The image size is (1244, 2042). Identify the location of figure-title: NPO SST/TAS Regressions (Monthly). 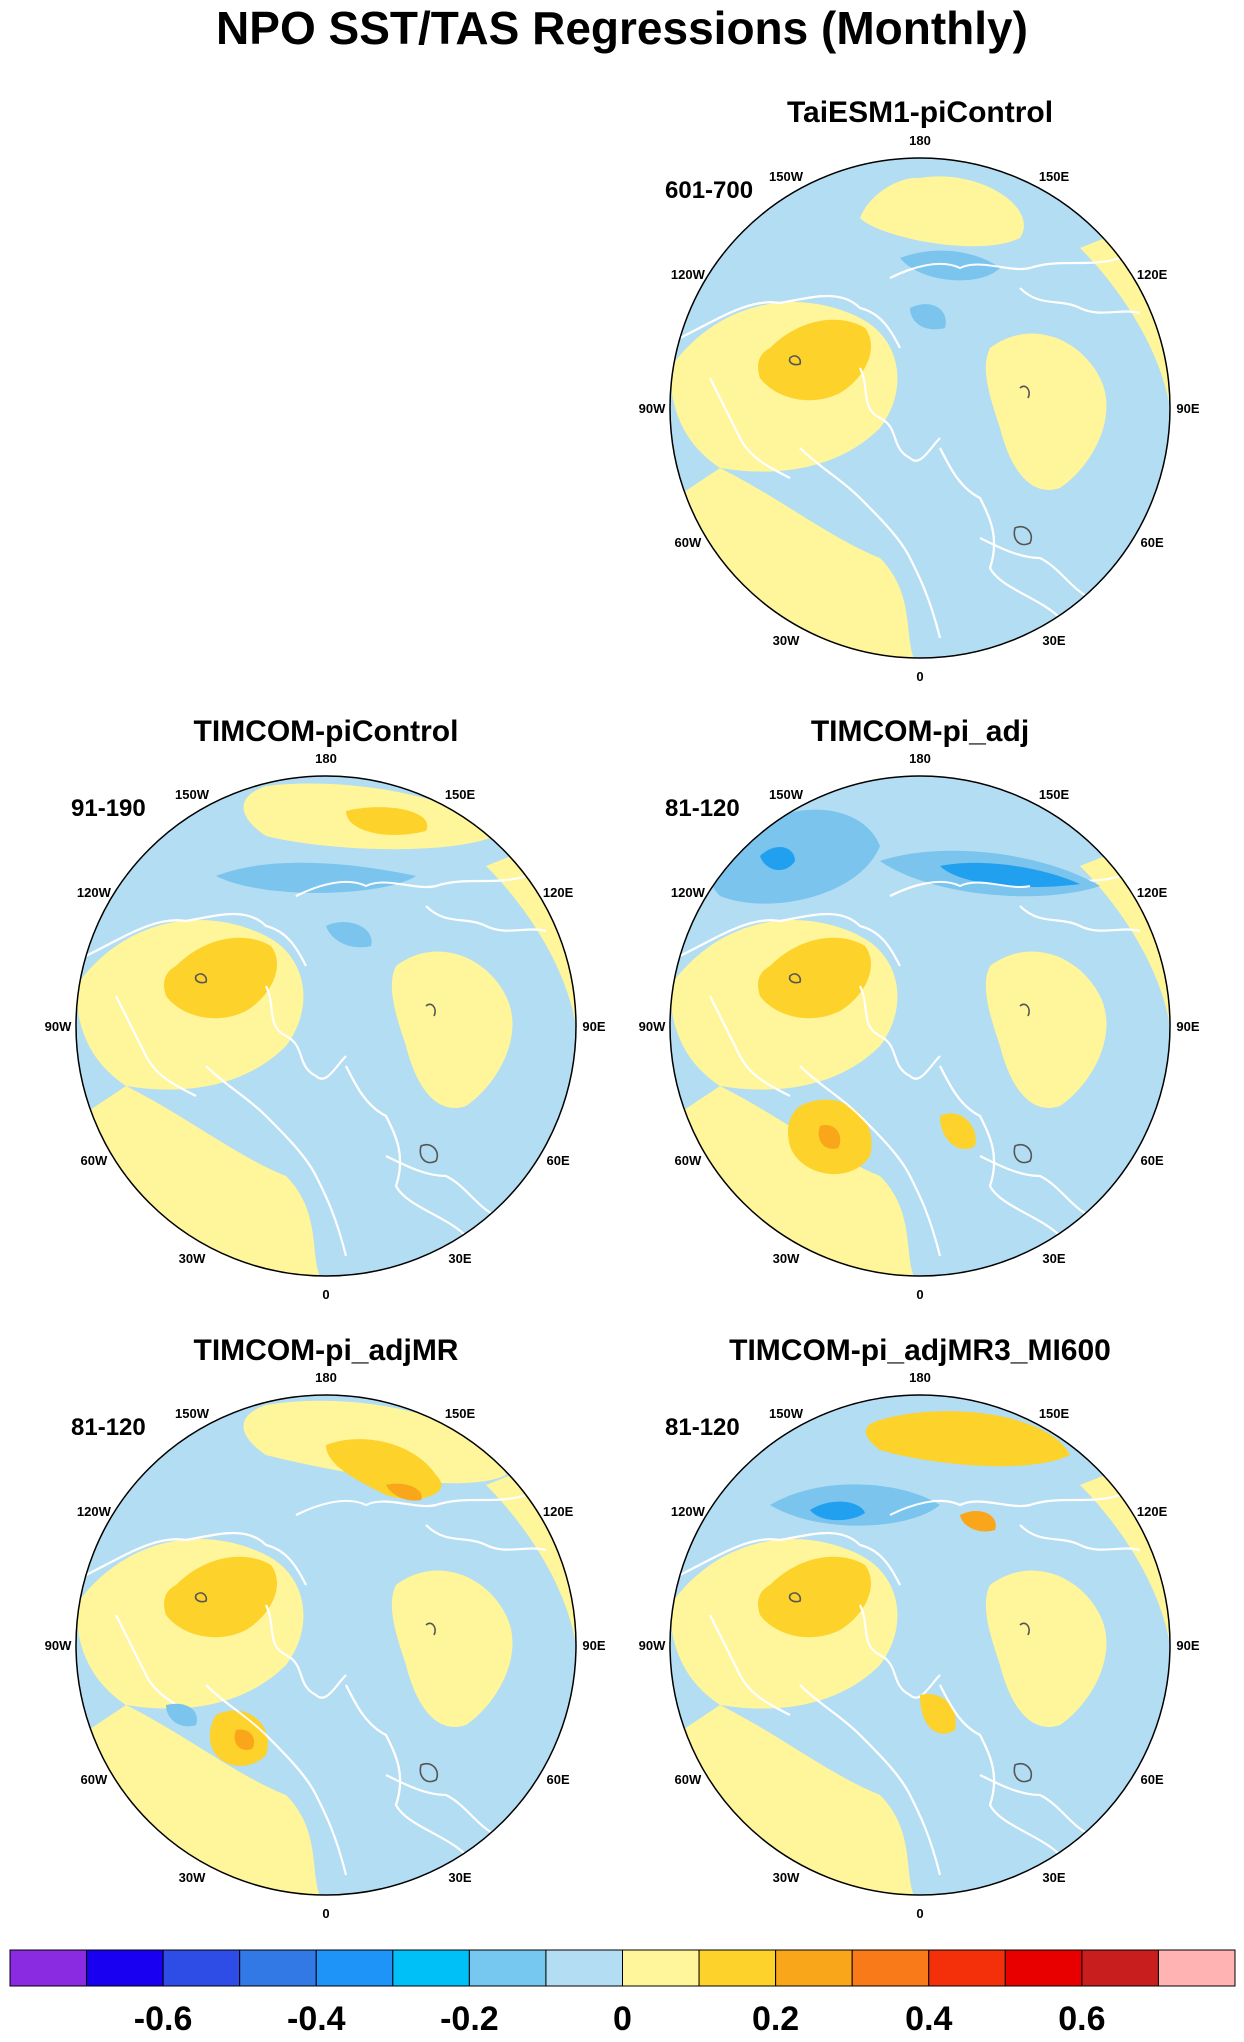
(622, 28).